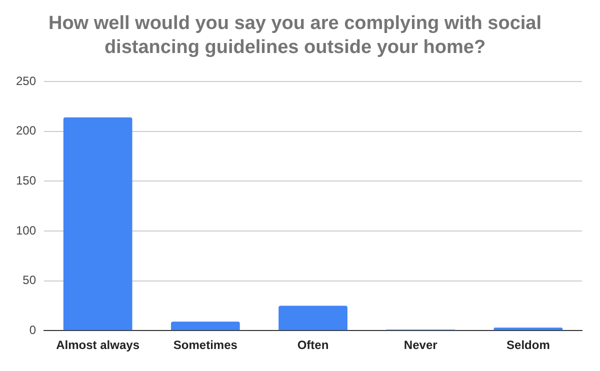 The height and width of the screenshot is (371, 600). What do you see at coordinates (295, 35) in the screenshot?
I see `chart-title: How well would you say you are complying with social distancing guidelines outside your home?` at bounding box center [295, 35].